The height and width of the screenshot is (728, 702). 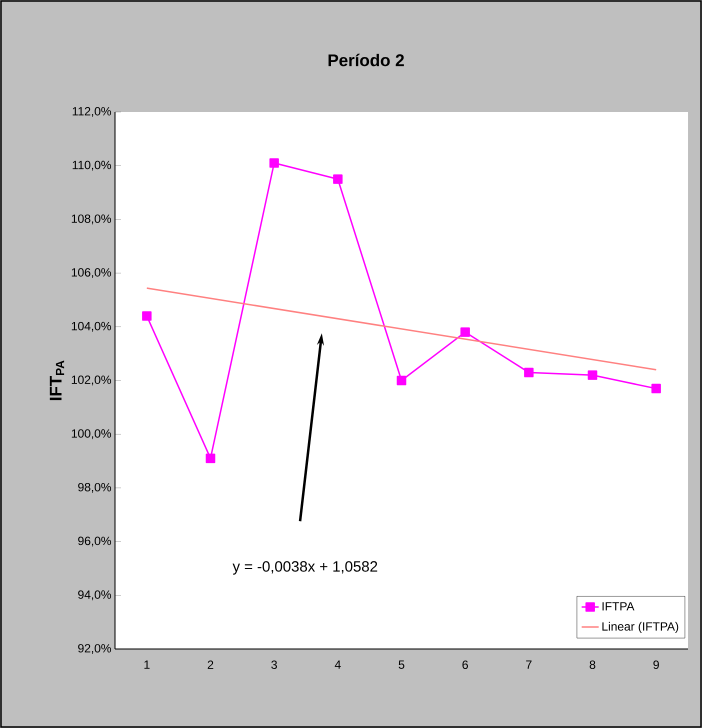 I want to click on x-tick-label: 8, so click(x=593, y=664).